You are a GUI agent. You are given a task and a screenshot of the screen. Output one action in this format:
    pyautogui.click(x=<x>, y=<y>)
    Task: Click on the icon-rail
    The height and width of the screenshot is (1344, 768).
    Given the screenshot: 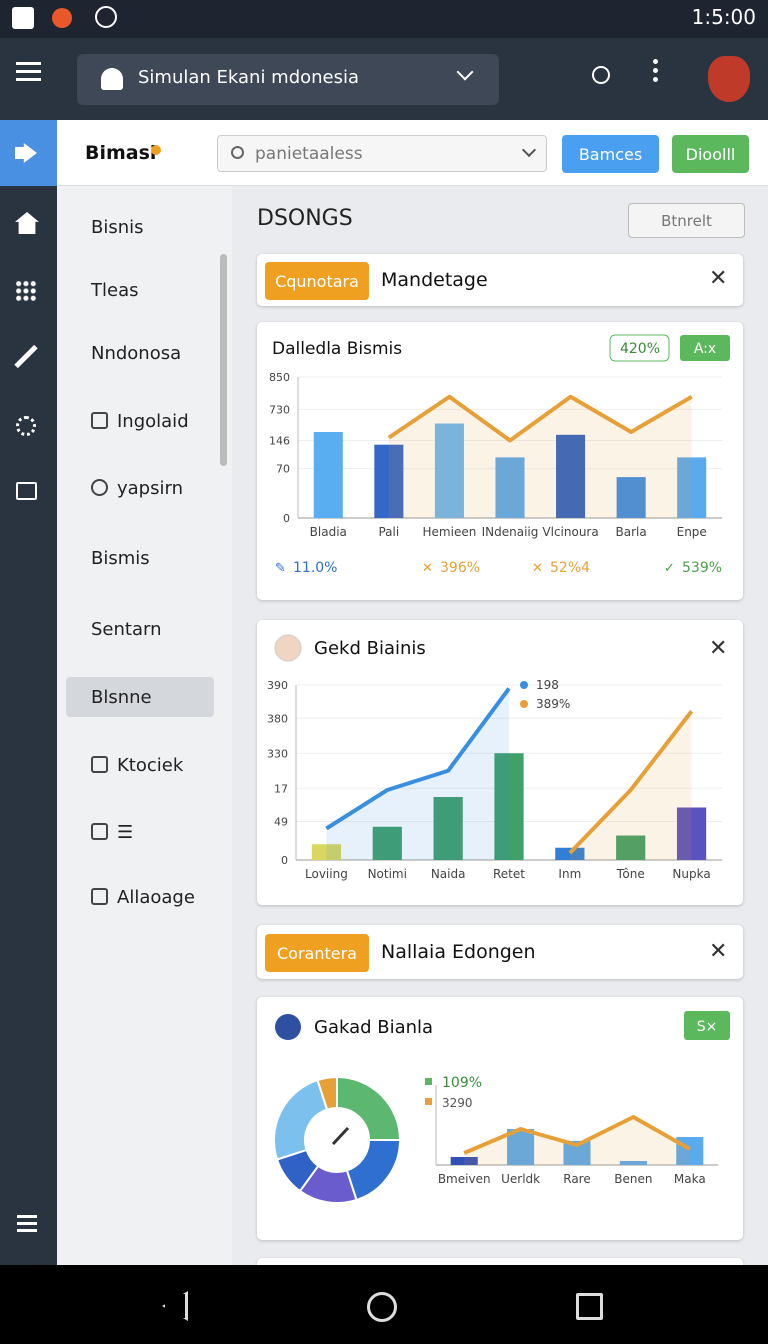 What is the action you would take?
    pyautogui.click(x=28, y=692)
    